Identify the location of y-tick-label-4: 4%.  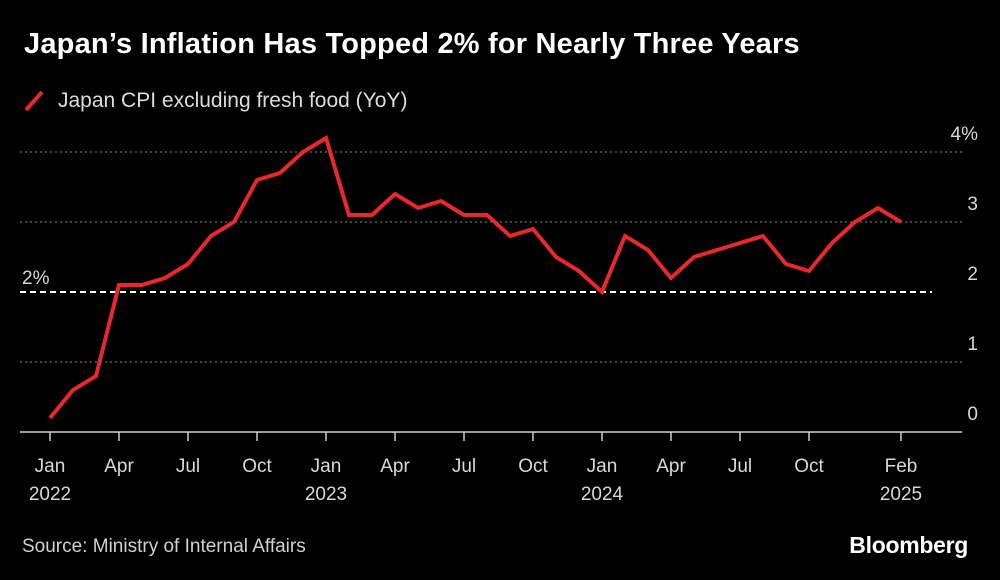
(965, 134).